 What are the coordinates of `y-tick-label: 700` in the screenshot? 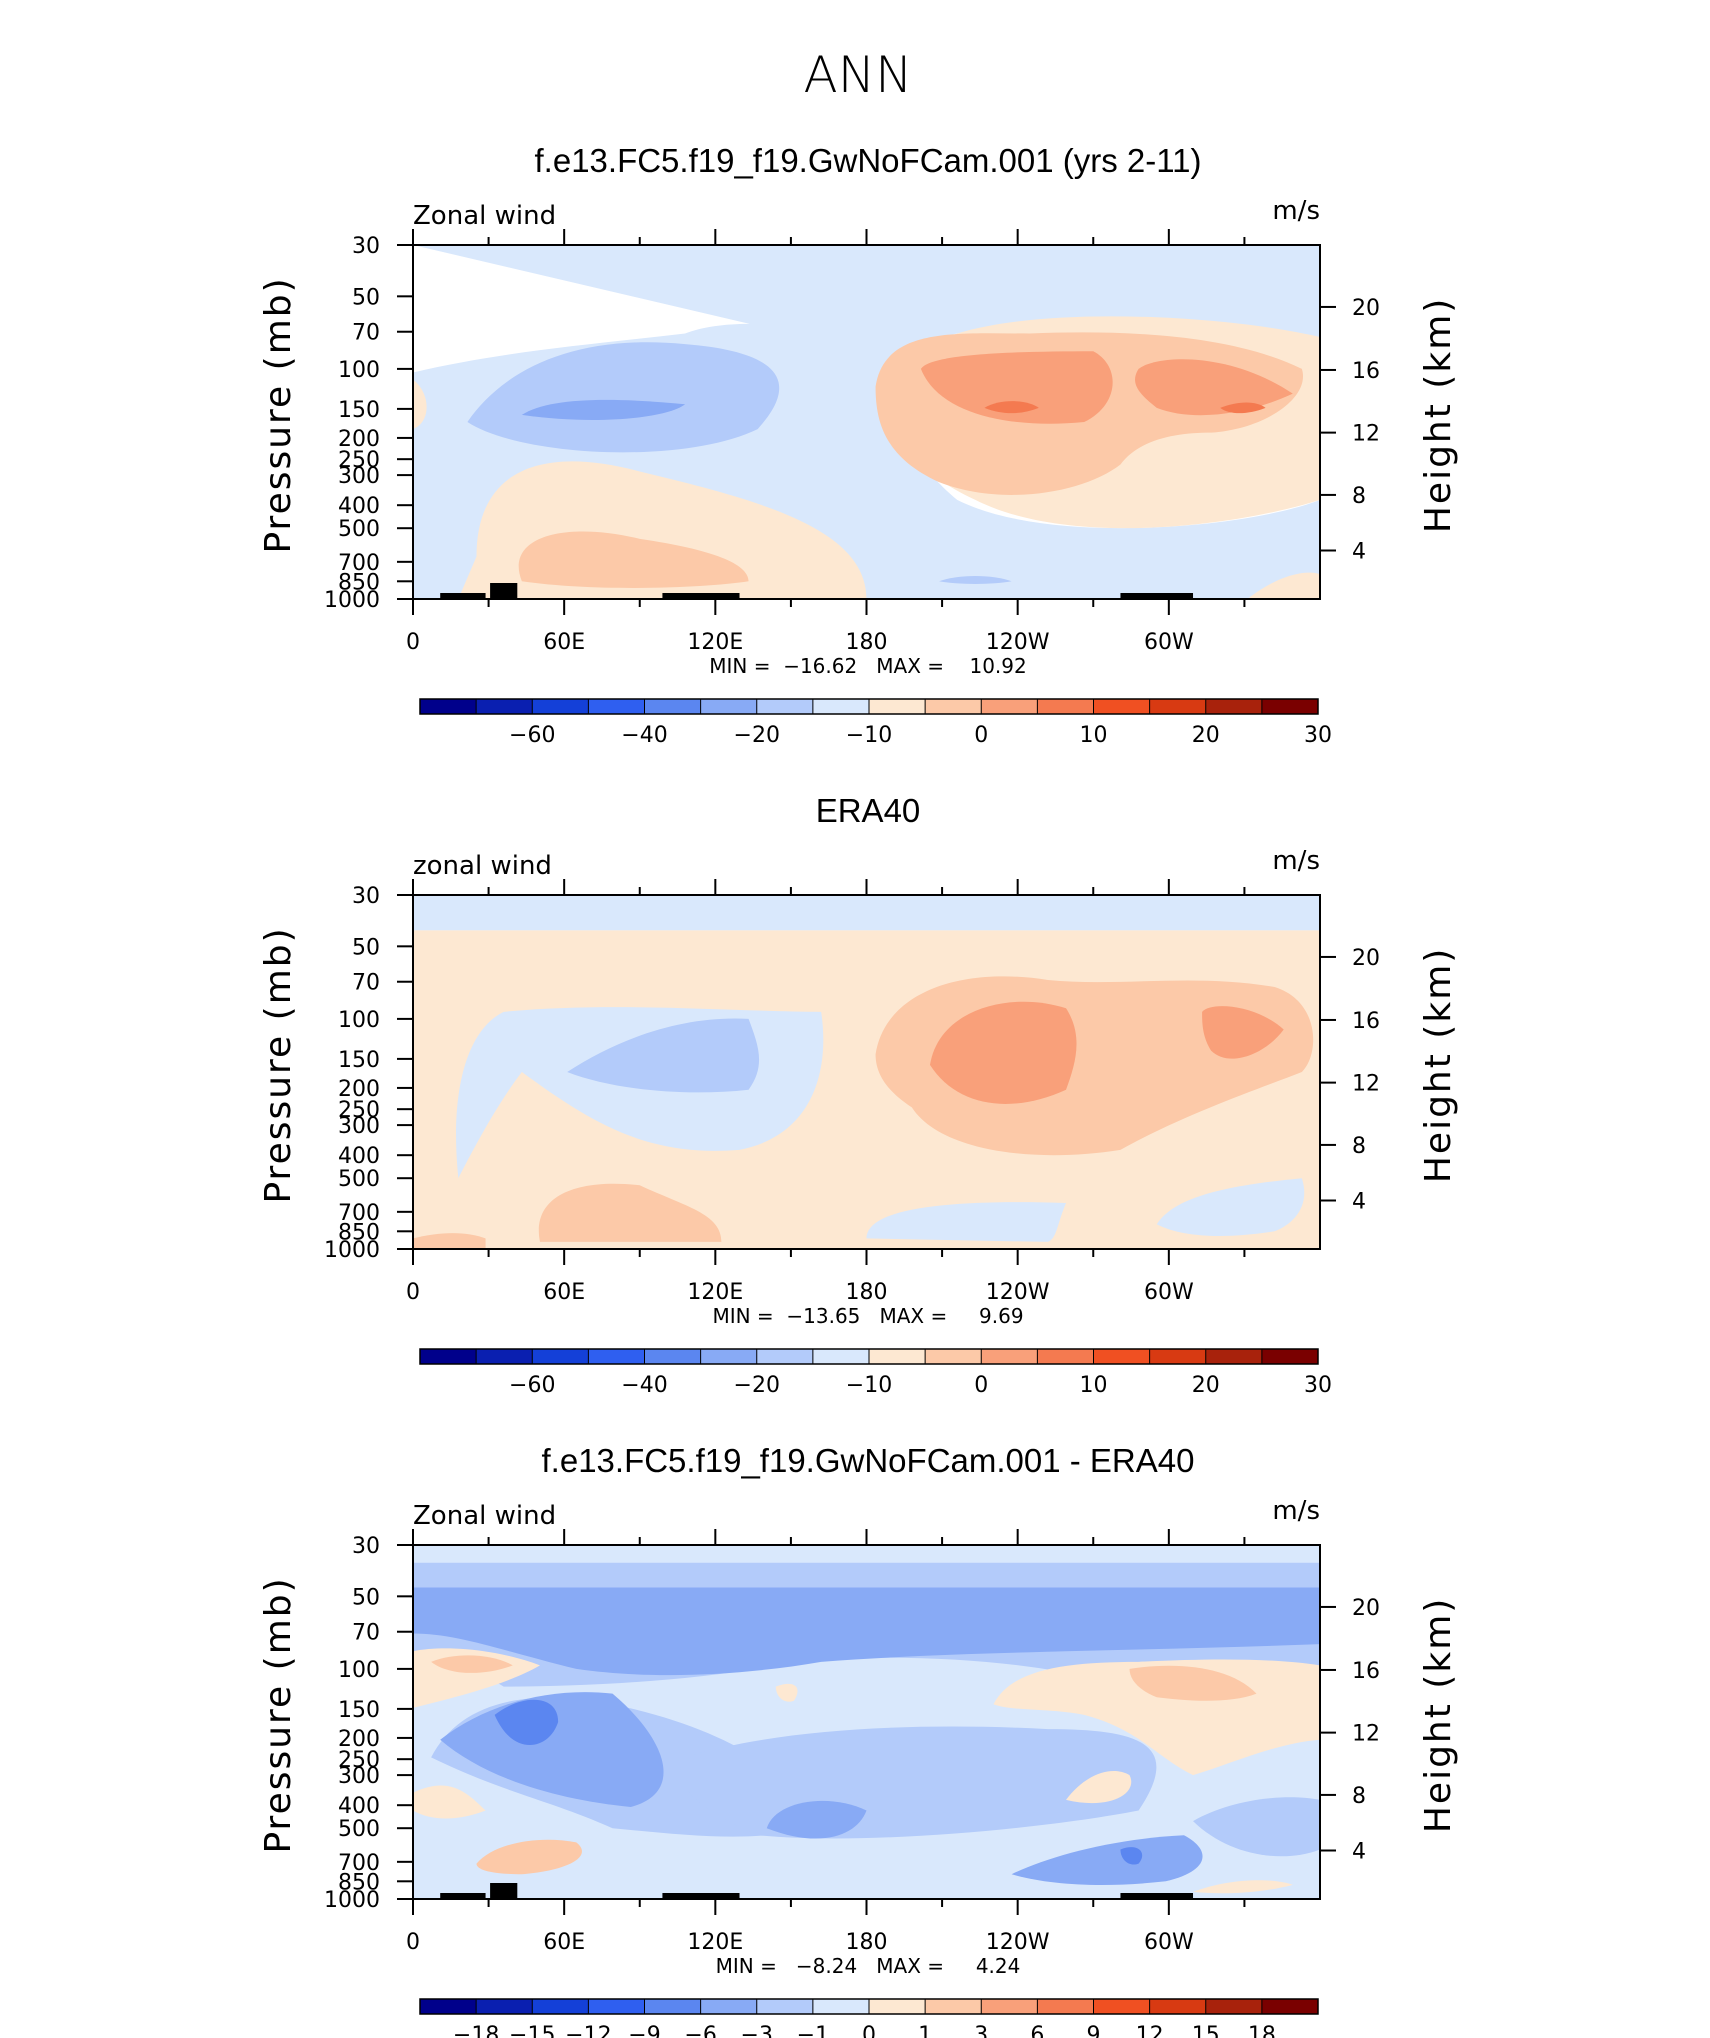 It's located at (359, 563).